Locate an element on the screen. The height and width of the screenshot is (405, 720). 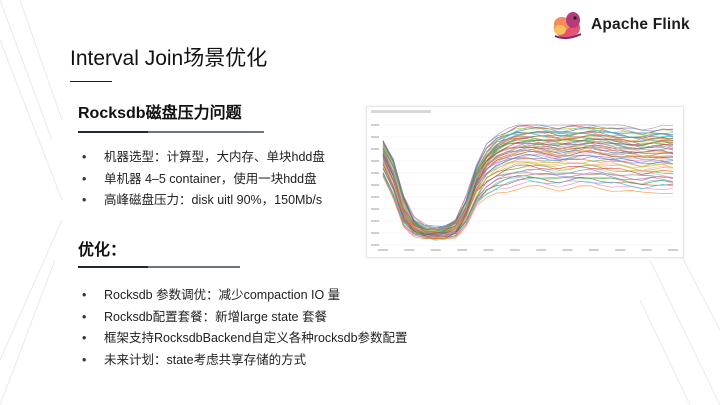
list-item: • 机器选型：计算型，大内存、单块hdd盘 is located at coordinates (202, 158).